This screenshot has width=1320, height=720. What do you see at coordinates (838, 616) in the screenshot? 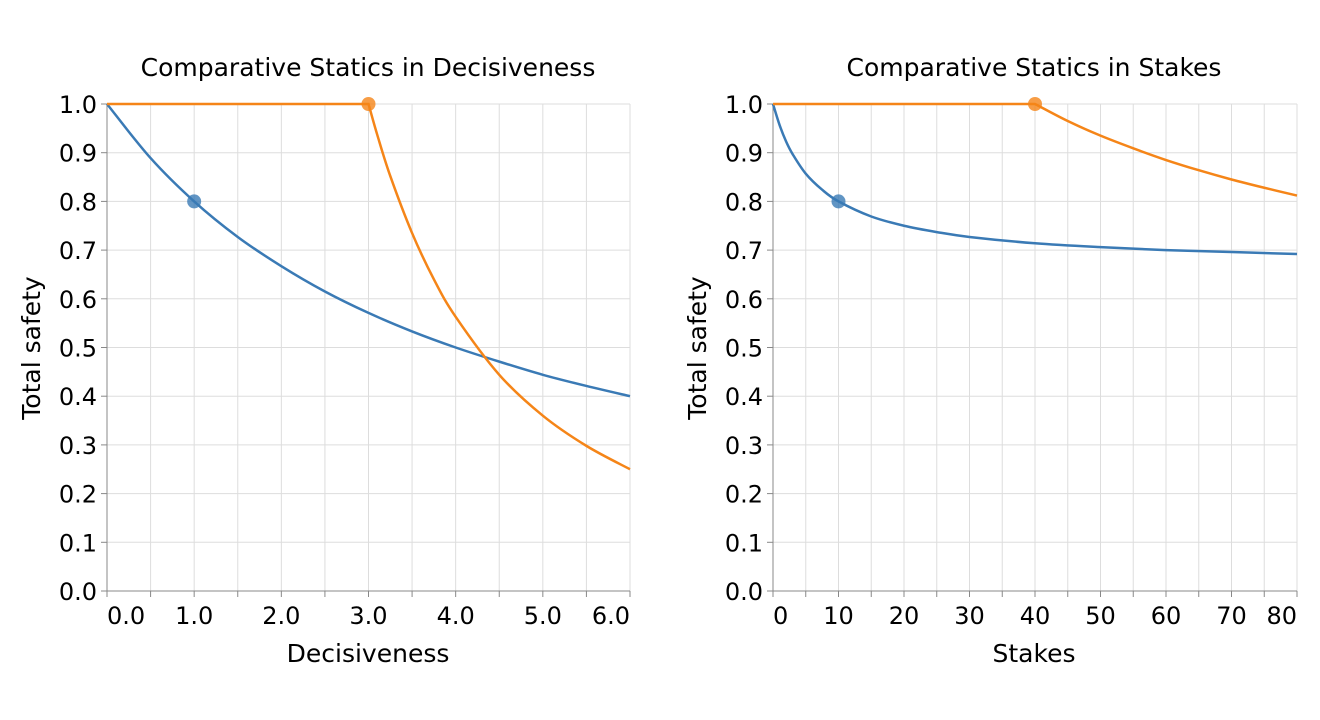
I see `x-tick-label: 10` at bounding box center [838, 616].